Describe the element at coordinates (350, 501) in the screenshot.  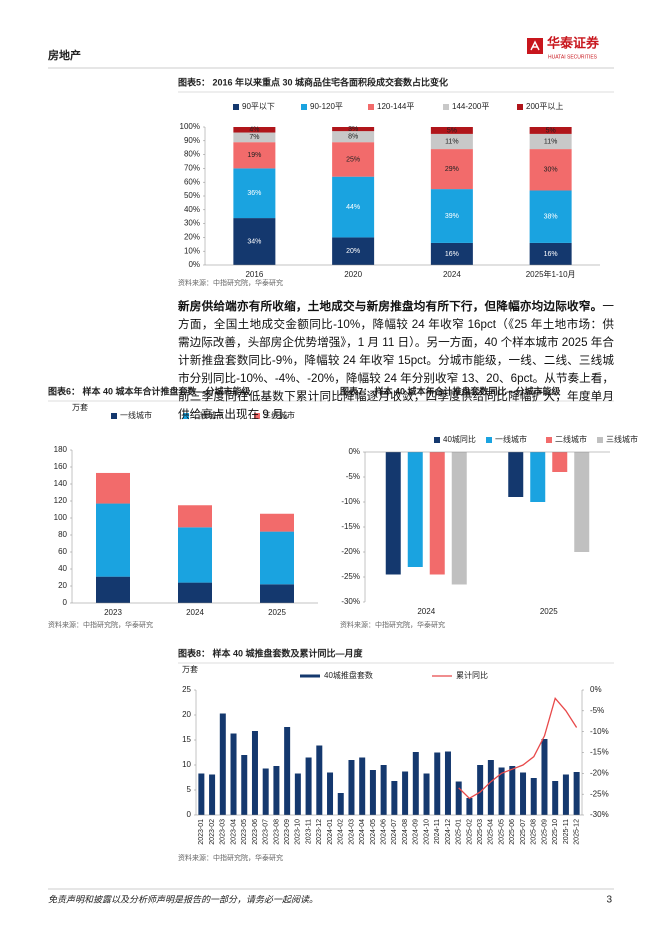
I see `y-tick-label: -10%` at that location.